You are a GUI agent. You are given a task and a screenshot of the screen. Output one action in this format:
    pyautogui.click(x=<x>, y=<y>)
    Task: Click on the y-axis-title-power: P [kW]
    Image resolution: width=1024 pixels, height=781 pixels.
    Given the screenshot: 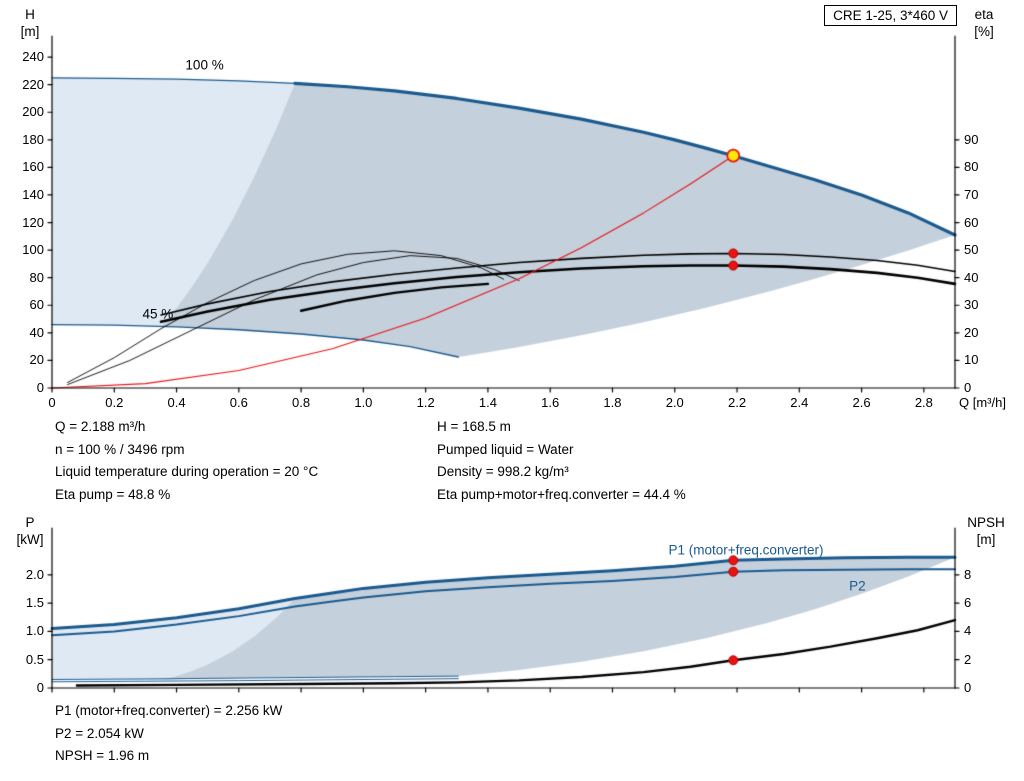 What is the action you would take?
    pyautogui.click(x=30, y=531)
    